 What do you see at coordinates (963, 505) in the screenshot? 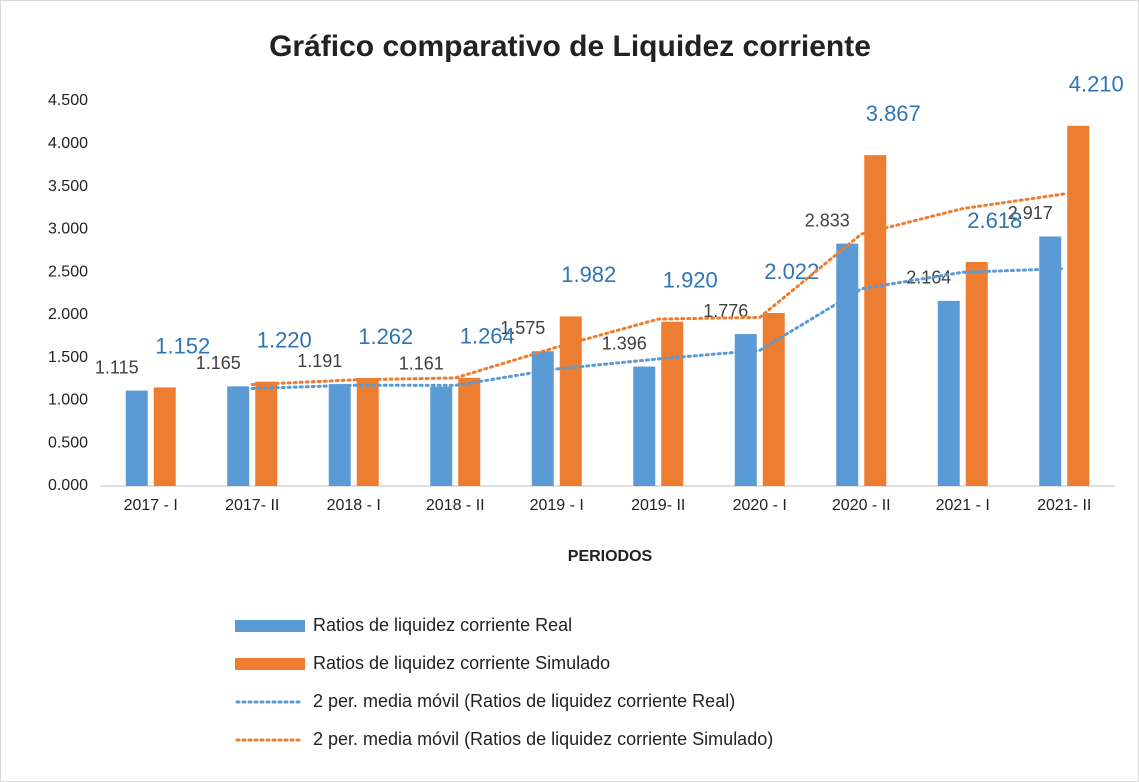
I see `x-tick-label: 2021 - I` at bounding box center [963, 505].